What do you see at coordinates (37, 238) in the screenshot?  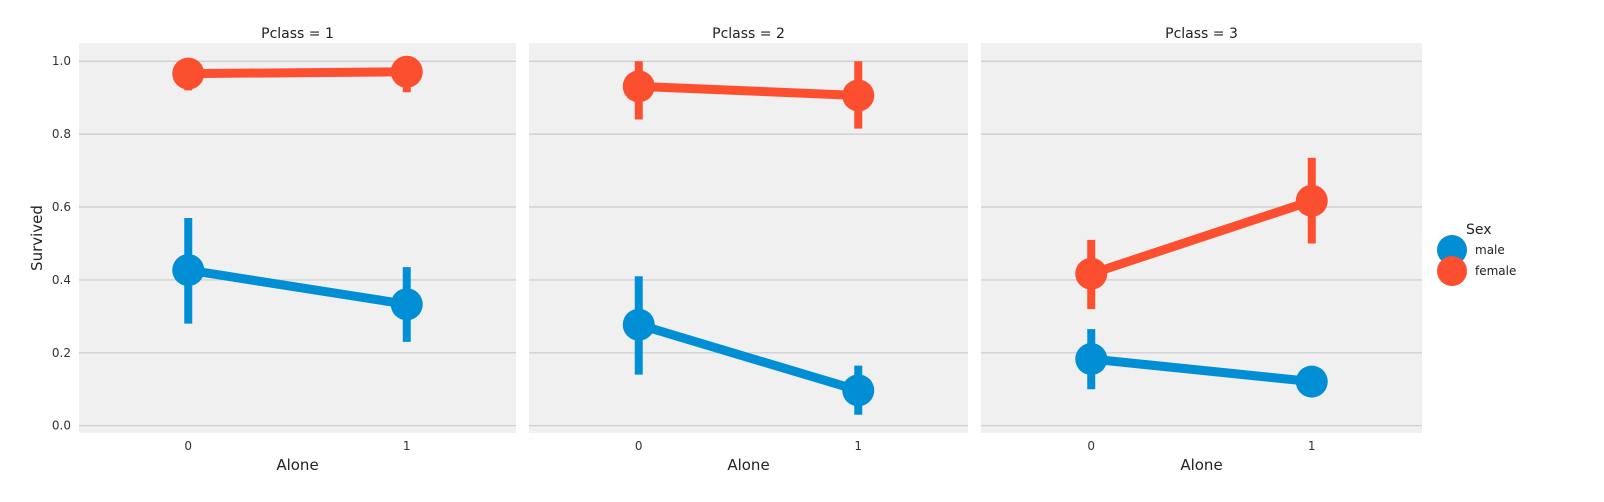 I see `y-axis-label: Survived` at bounding box center [37, 238].